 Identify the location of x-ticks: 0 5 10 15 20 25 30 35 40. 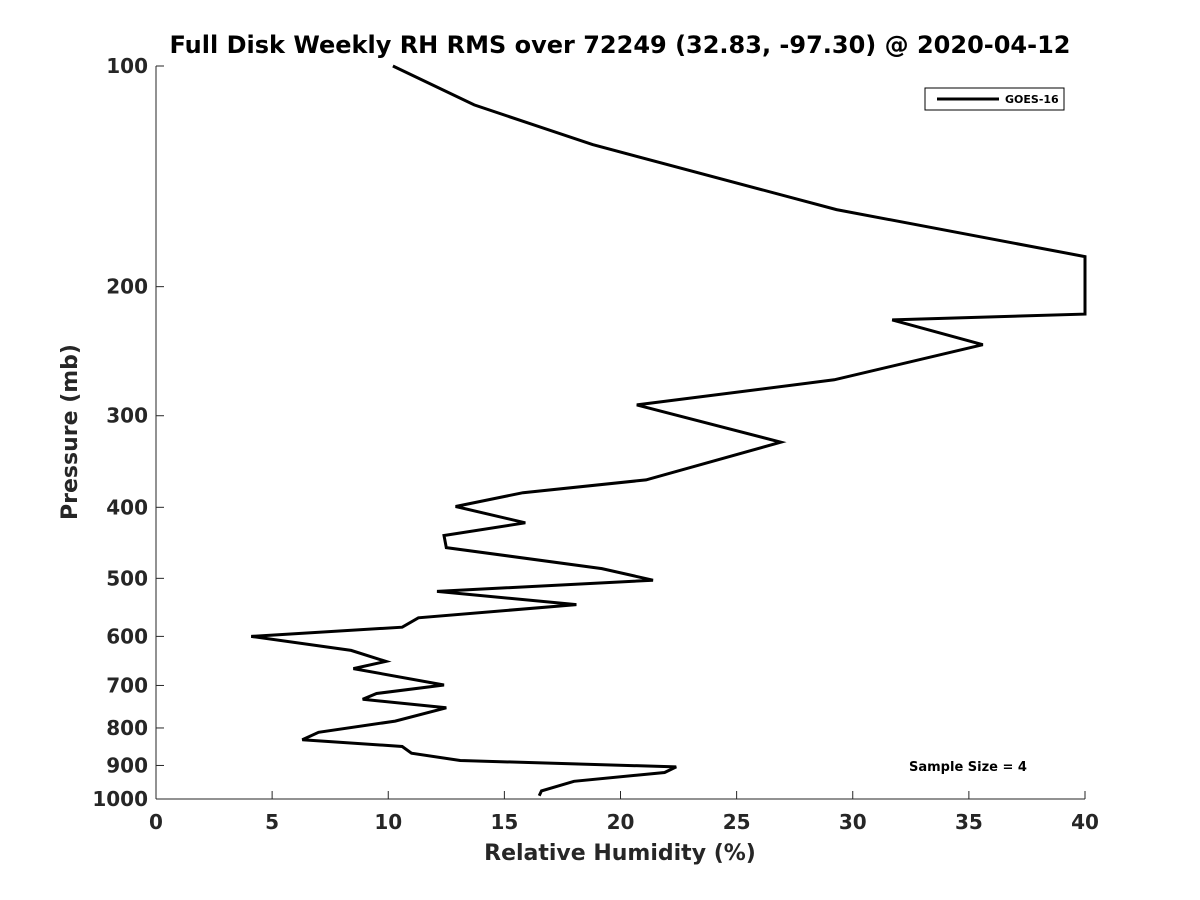
(624, 812).